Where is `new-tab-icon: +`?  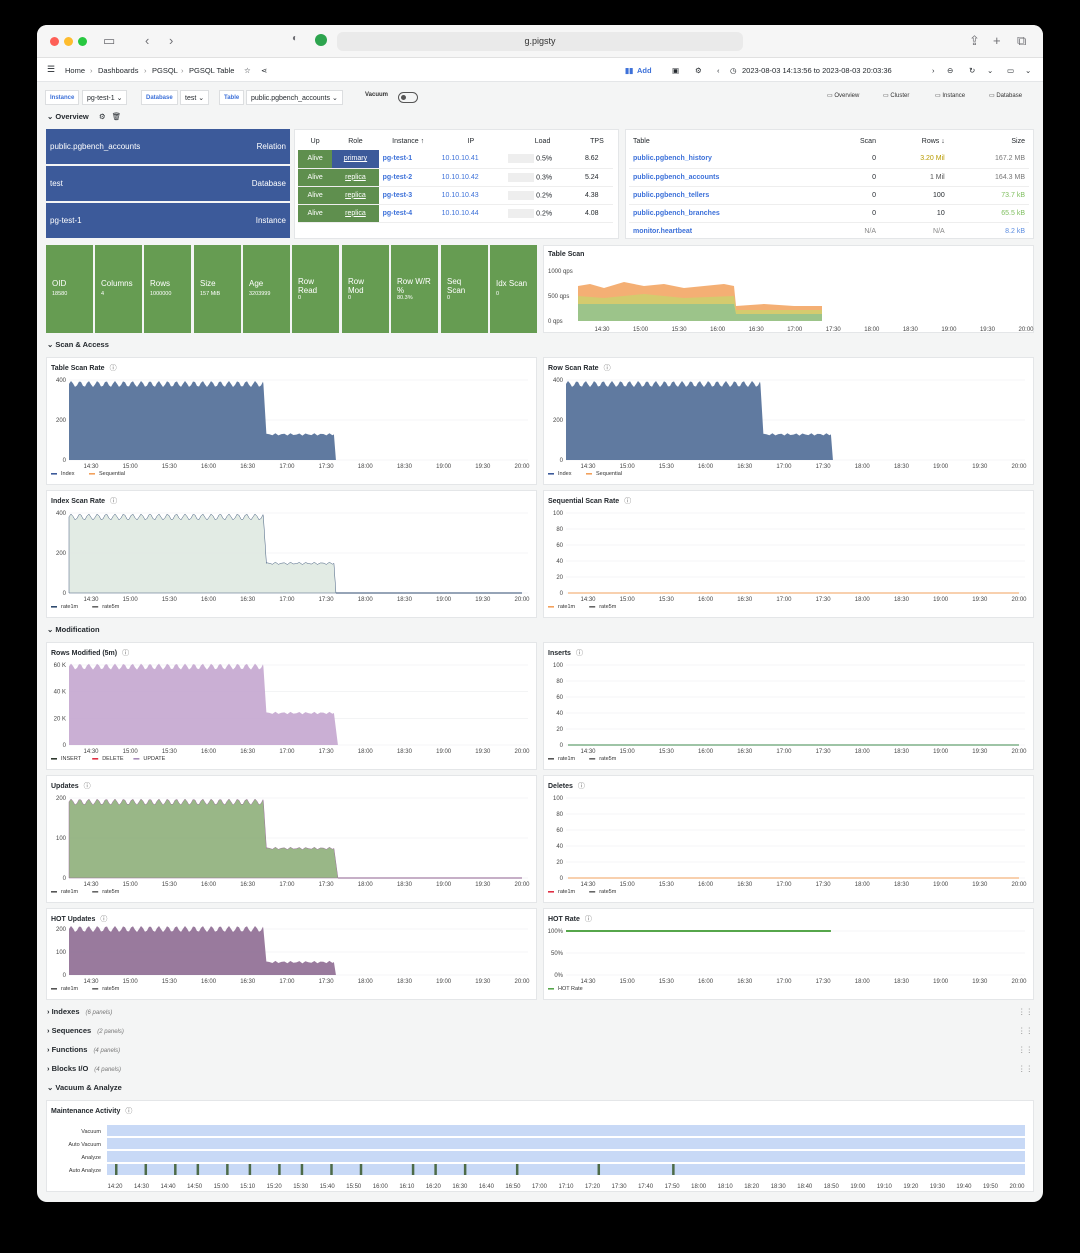 new-tab-icon: + is located at coordinates (997, 40).